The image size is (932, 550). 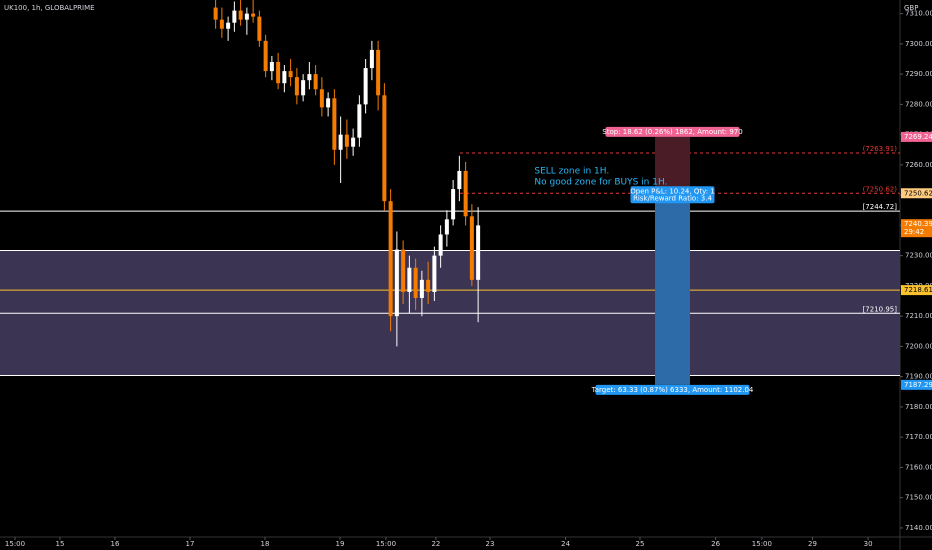 I want to click on y-tick-label: 7280.00, so click(x=918, y=104).